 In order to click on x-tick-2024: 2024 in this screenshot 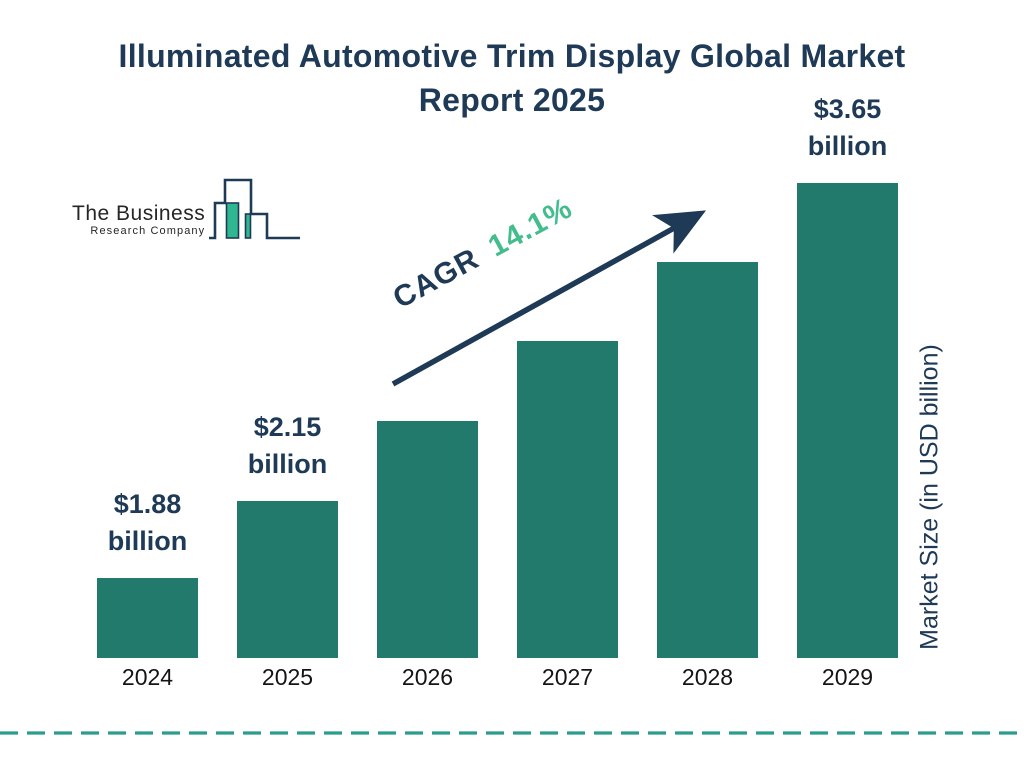, I will do `click(147, 677)`.